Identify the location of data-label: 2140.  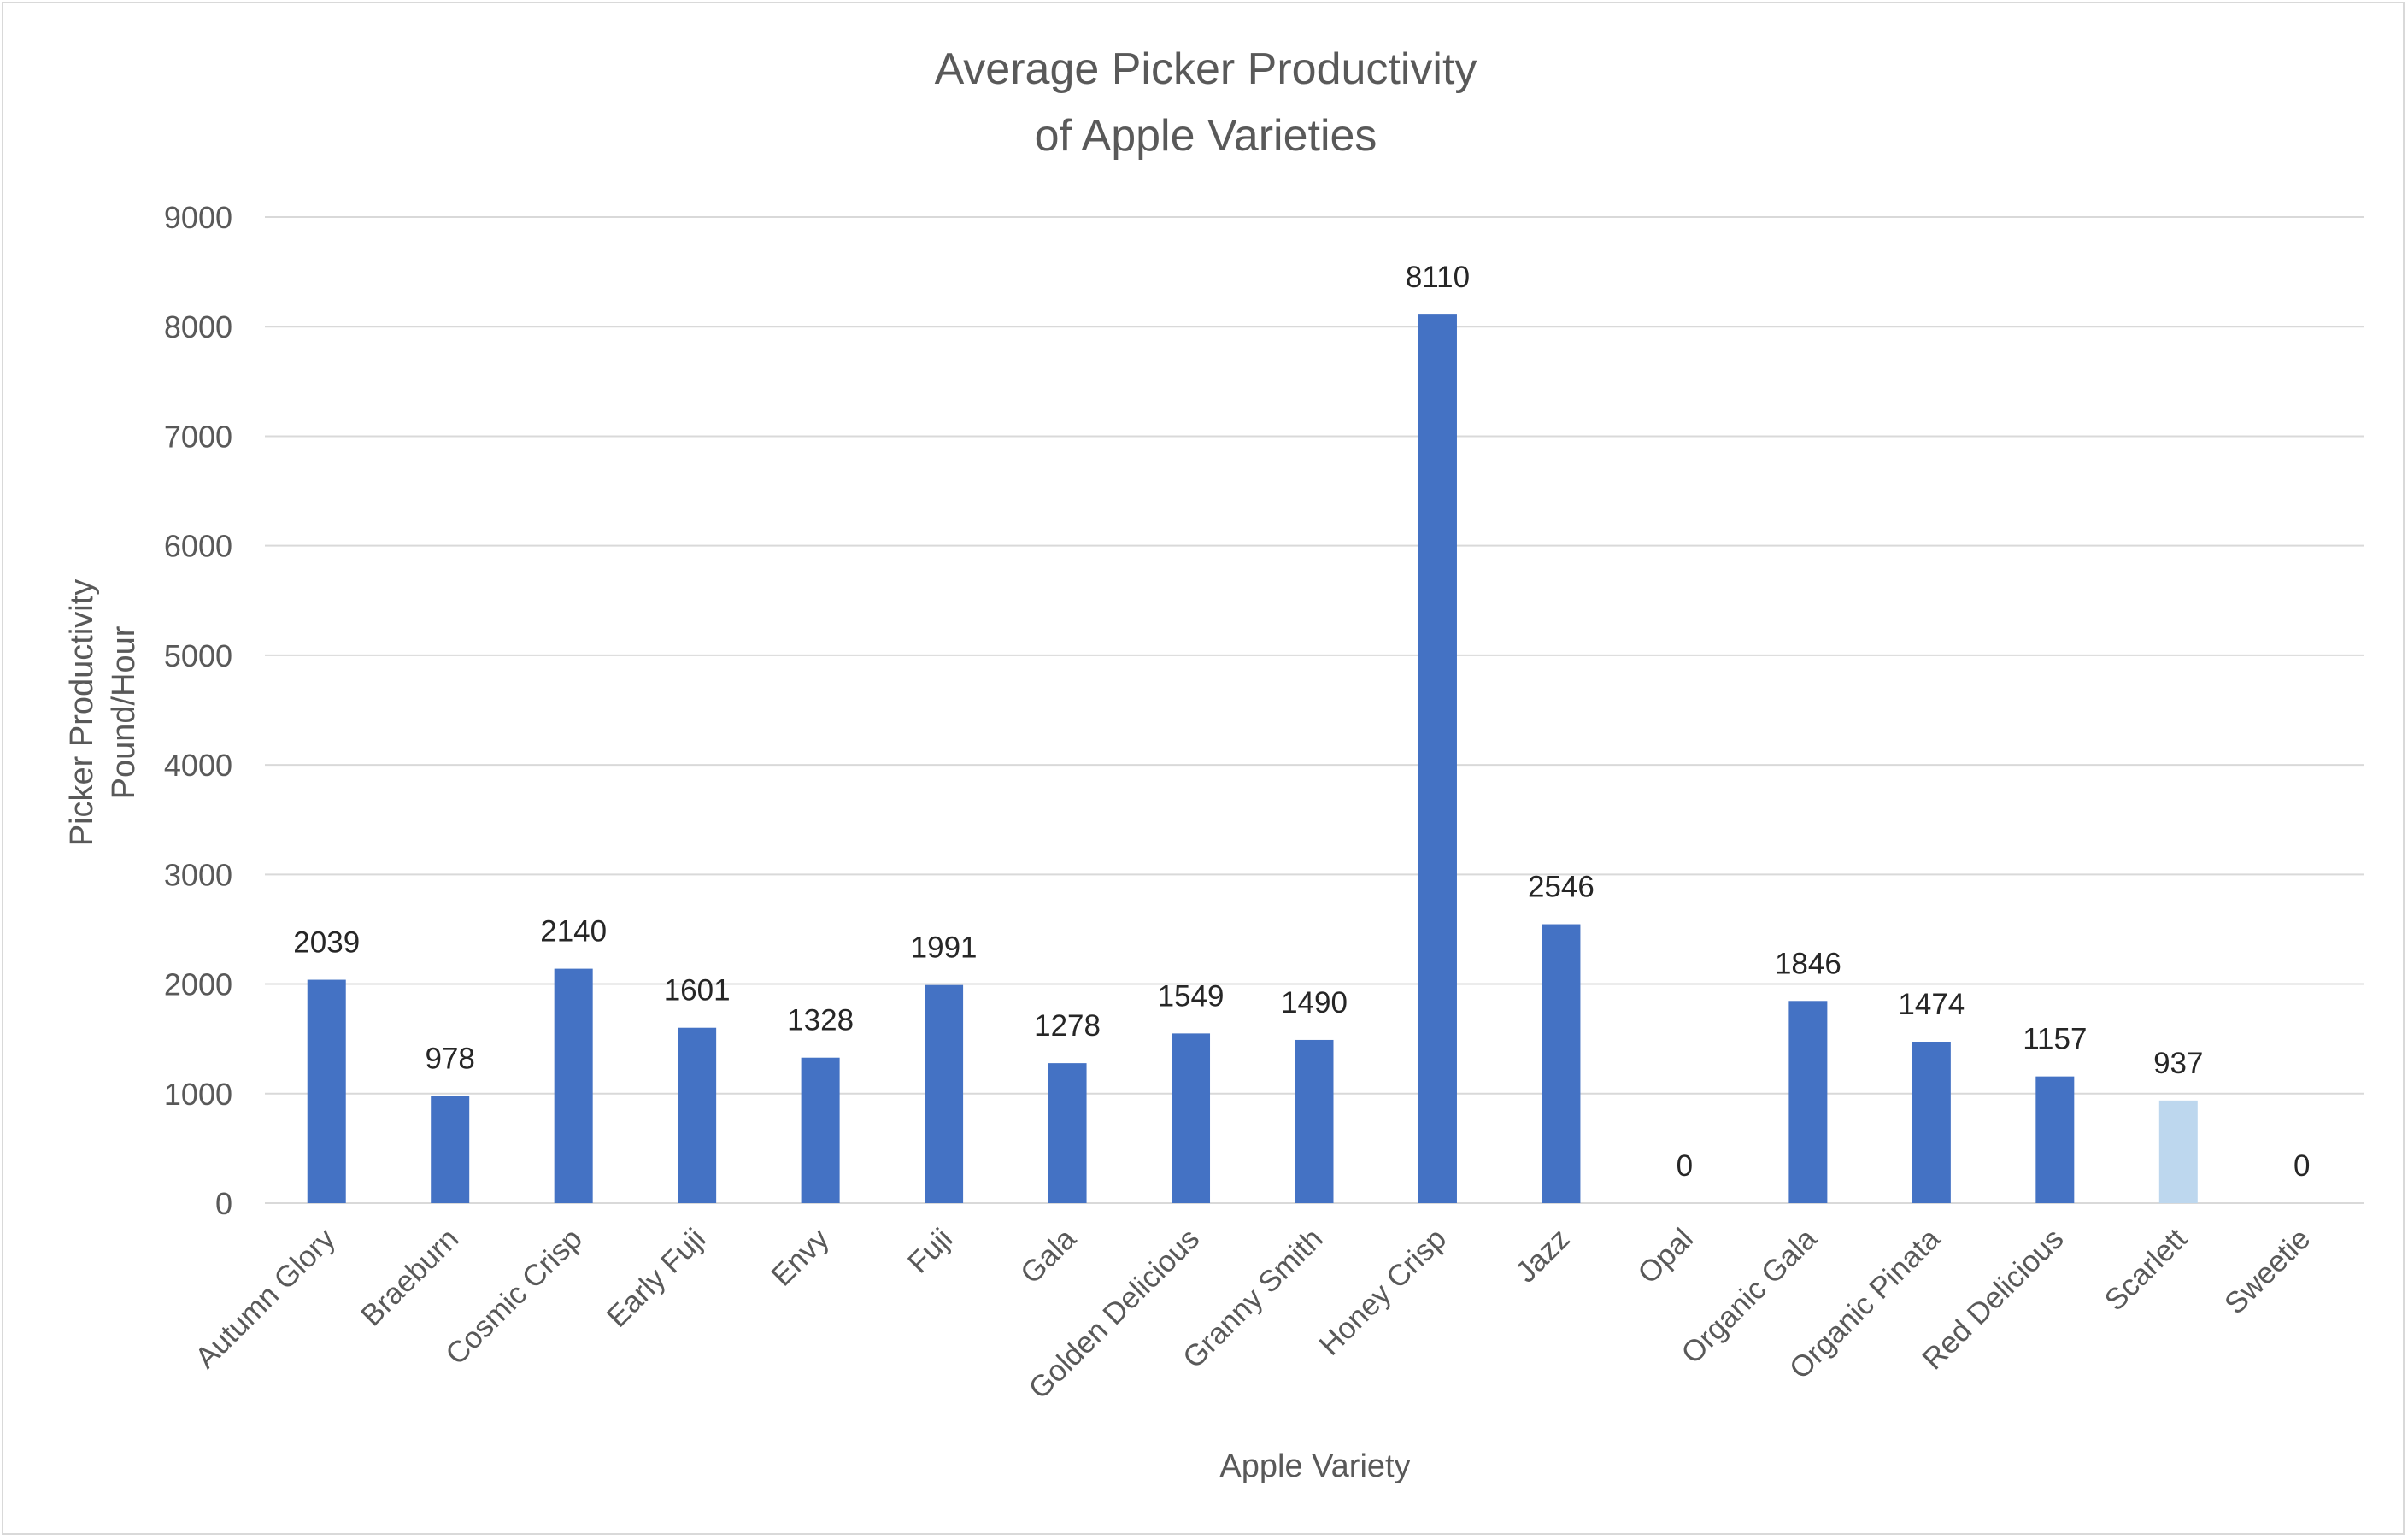
(573, 932).